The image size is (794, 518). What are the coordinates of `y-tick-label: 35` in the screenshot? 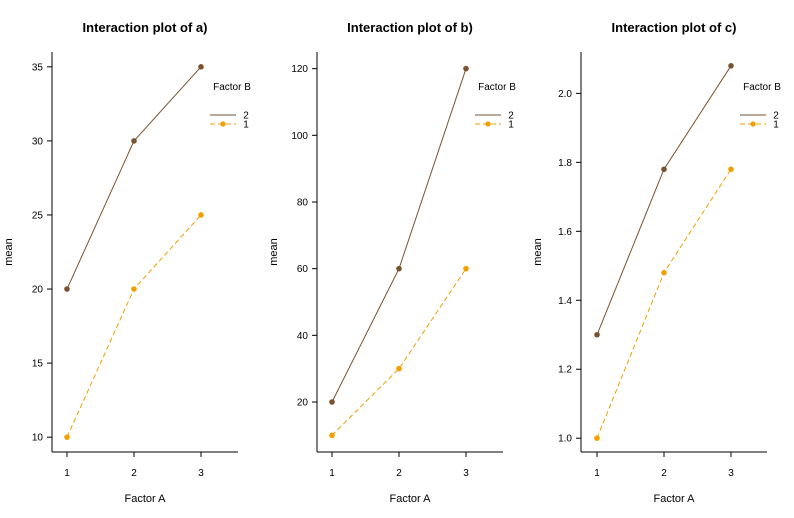 It's located at (38, 67).